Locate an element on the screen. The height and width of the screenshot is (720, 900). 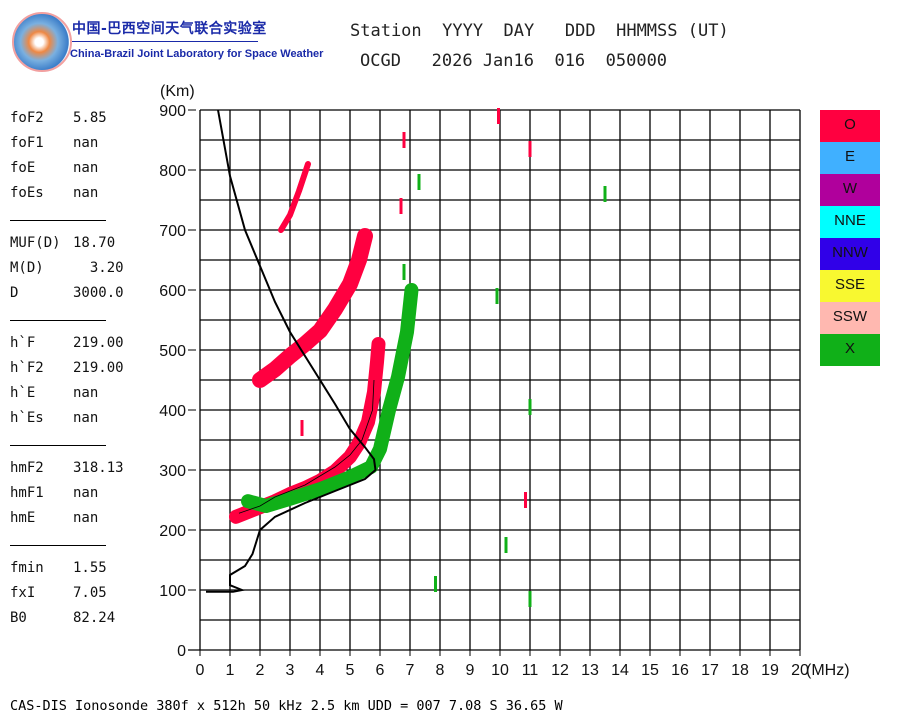
param-key: foE is located at coordinates (23, 168).